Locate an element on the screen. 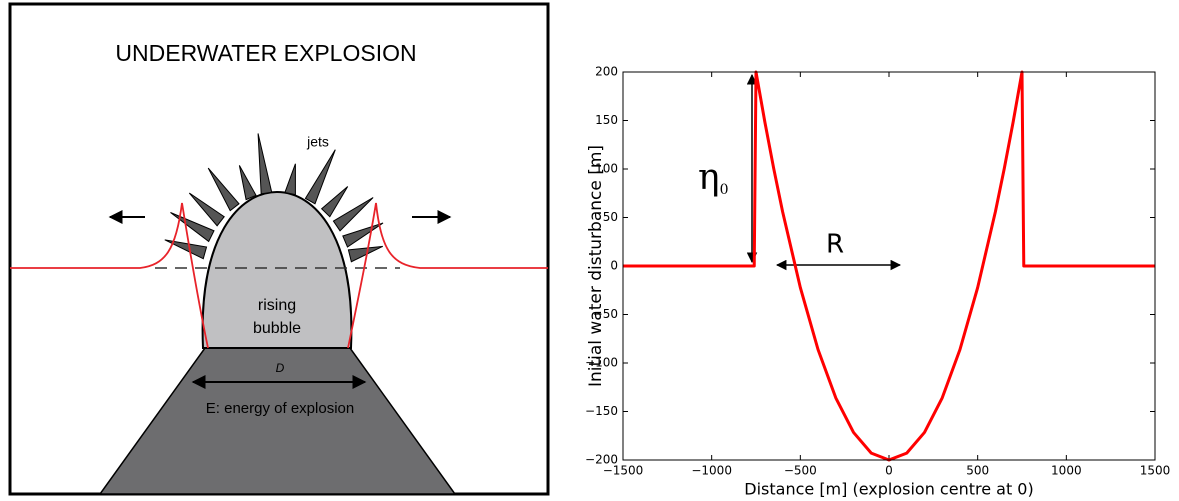  x-tick-label: 1000 is located at coordinates (1066, 471).